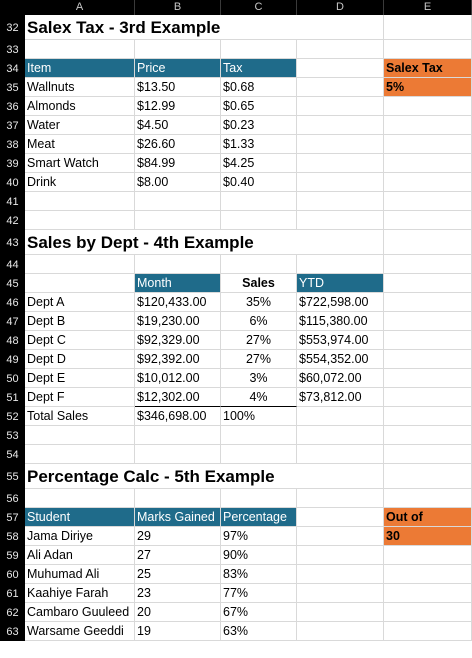  What do you see at coordinates (428, 612) in the screenshot?
I see `cell-e62` at bounding box center [428, 612].